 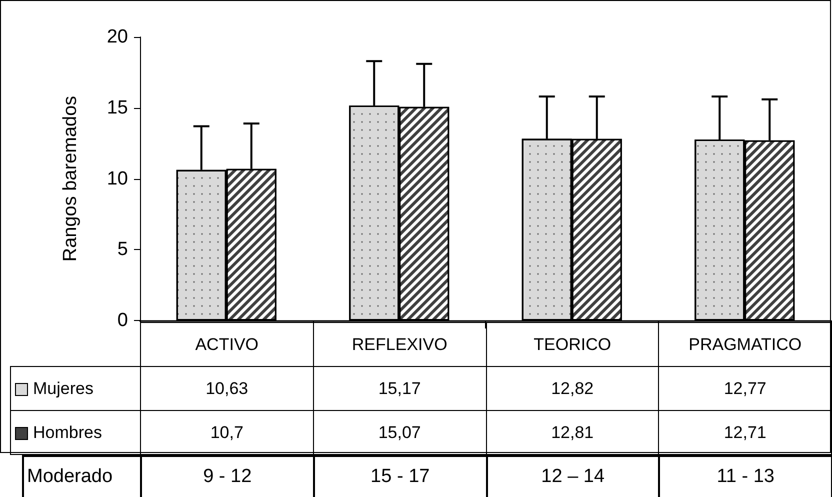 What do you see at coordinates (399, 388) in the screenshot?
I see `data-label: 15,17` at bounding box center [399, 388].